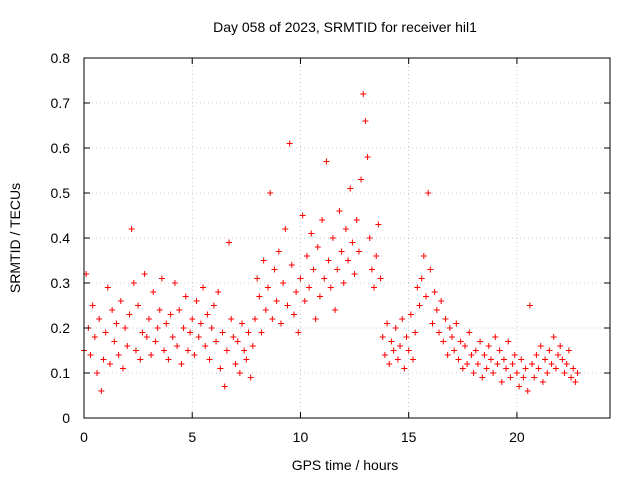  Describe the element at coordinates (61, 238) in the screenshot. I see `y-tick-label: 0.4` at that location.